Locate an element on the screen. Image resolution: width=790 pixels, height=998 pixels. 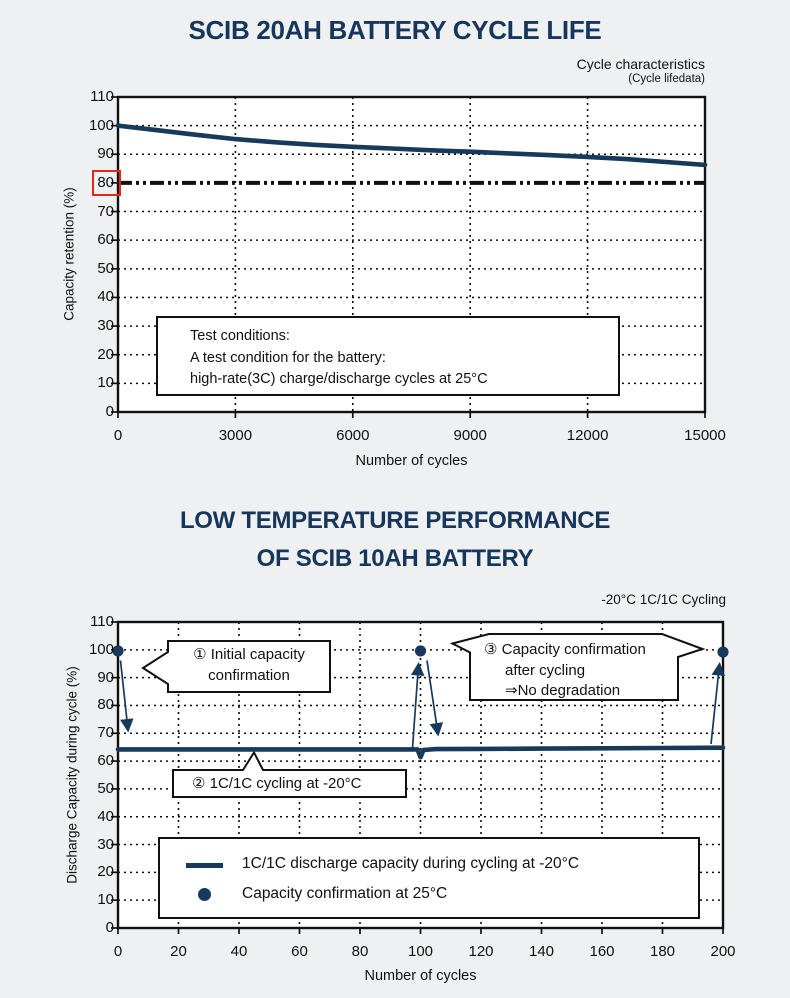
chart2-subtitle: -20°C 1C/1C Cycling is located at coordinates (663, 599).